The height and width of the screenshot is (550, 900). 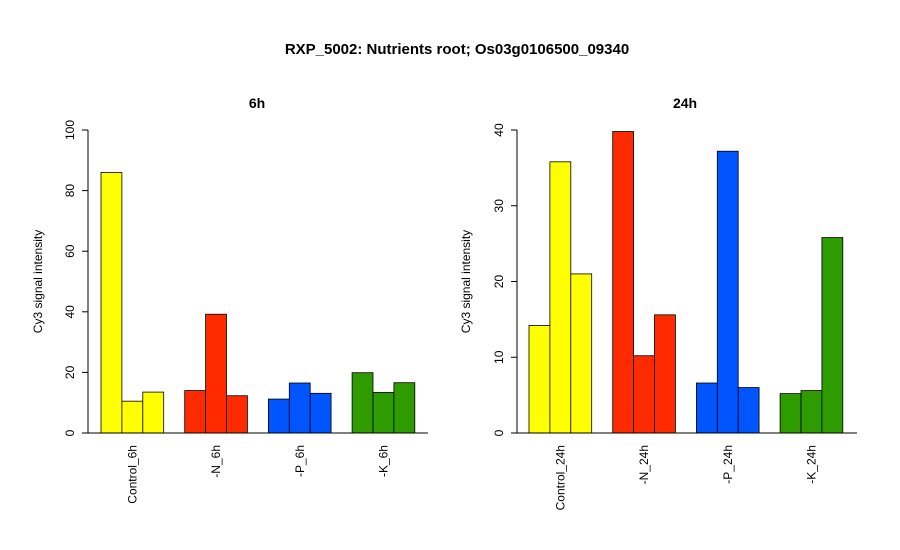 What do you see at coordinates (685, 103) in the screenshot?
I see `panel-title: 24h` at bounding box center [685, 103].